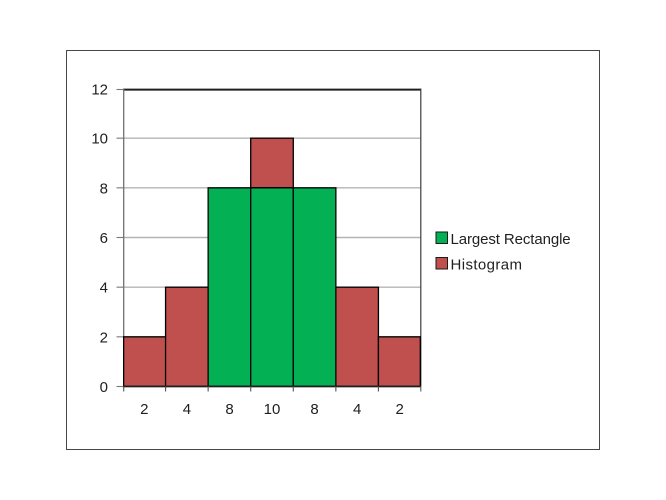  I want to click on svg-text: Largest Rectangle, so click(511, 239).